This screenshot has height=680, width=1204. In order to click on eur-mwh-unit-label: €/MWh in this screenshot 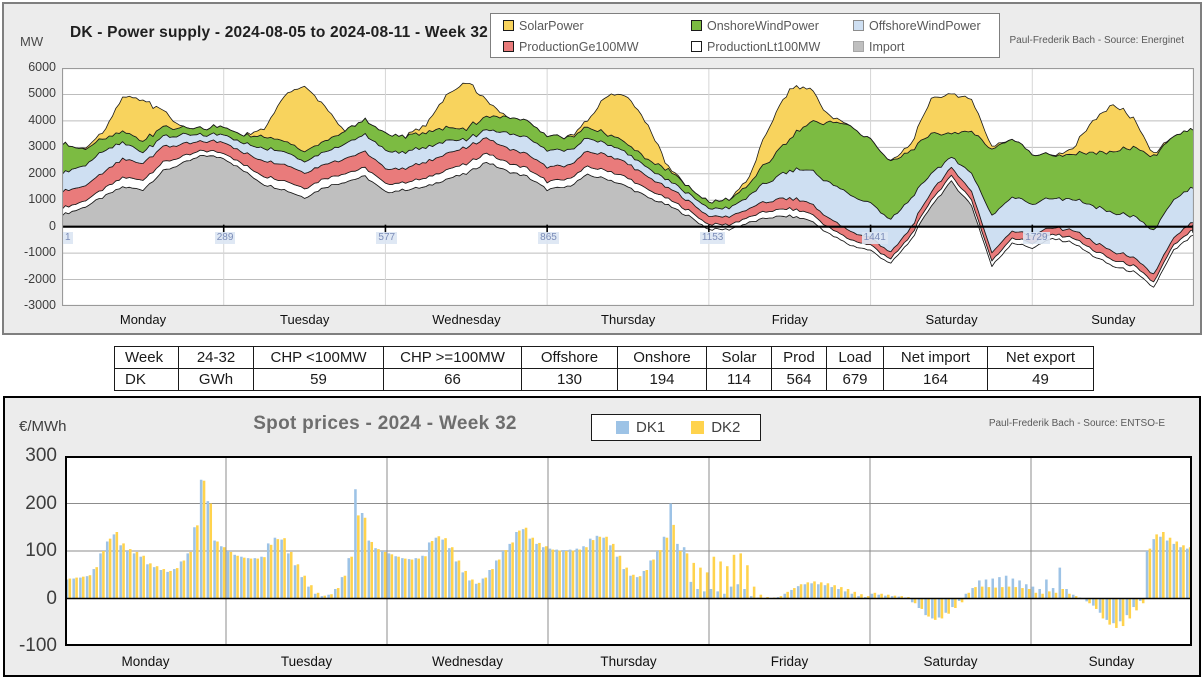, I will do `click(43, 426)`.